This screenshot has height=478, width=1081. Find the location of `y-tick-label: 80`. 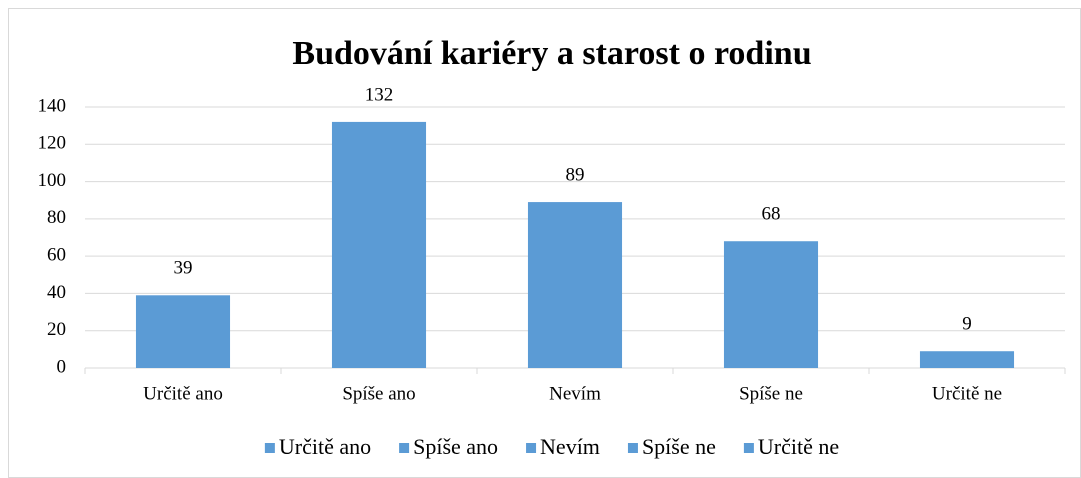

y-tick-label: 80 is located at coordinates (56, 217).